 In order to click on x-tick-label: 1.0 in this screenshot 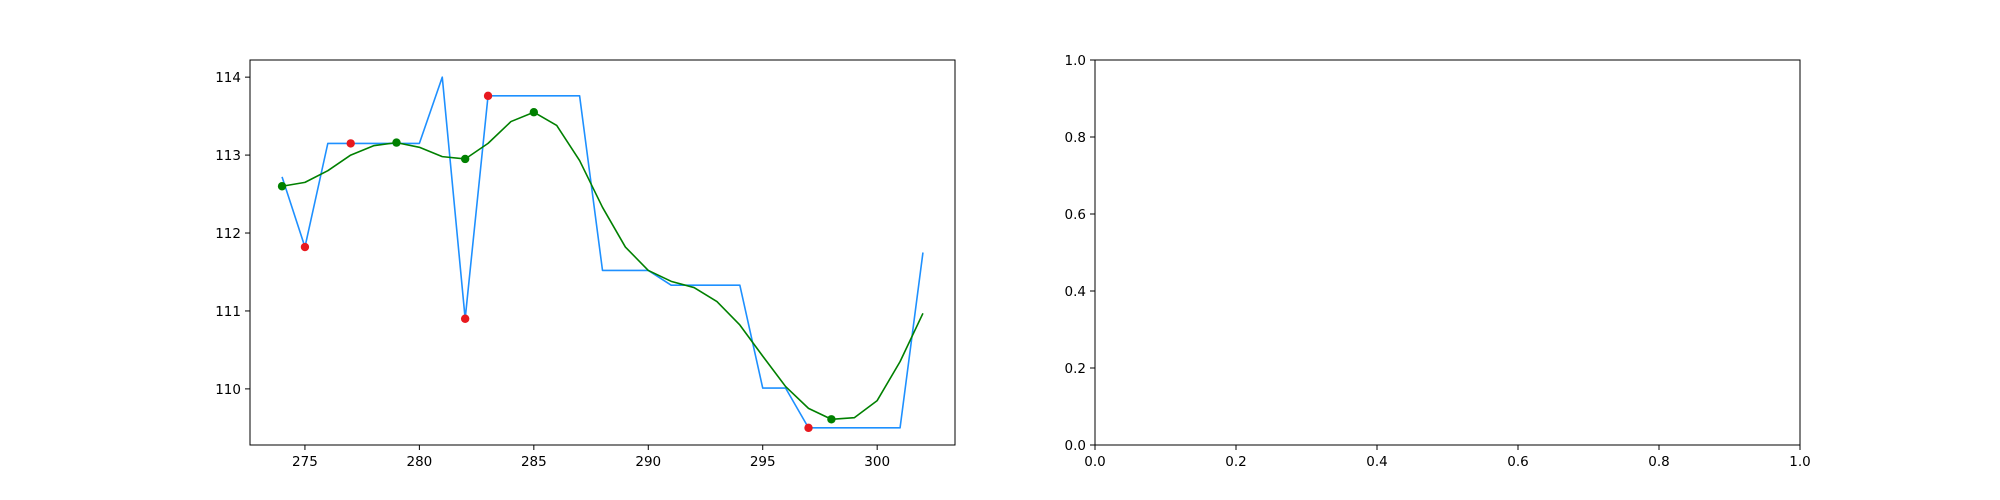, I will do `click(1799, 462)`.